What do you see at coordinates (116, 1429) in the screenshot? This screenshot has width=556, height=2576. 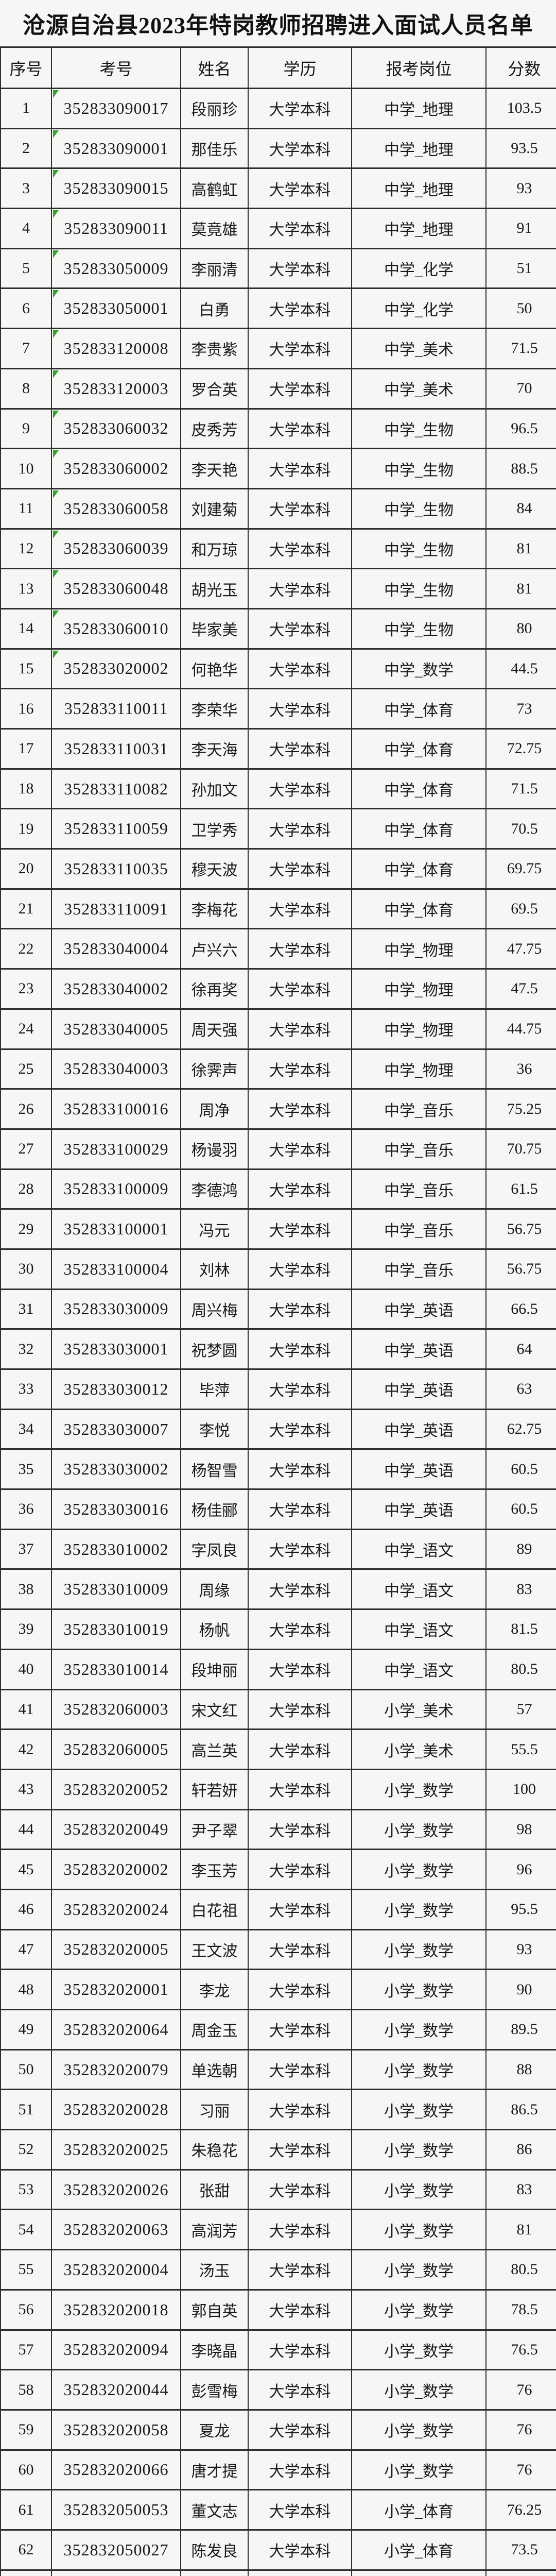 I see `cell-exam-no: 352833030007` at bounding box center [116, 1429].